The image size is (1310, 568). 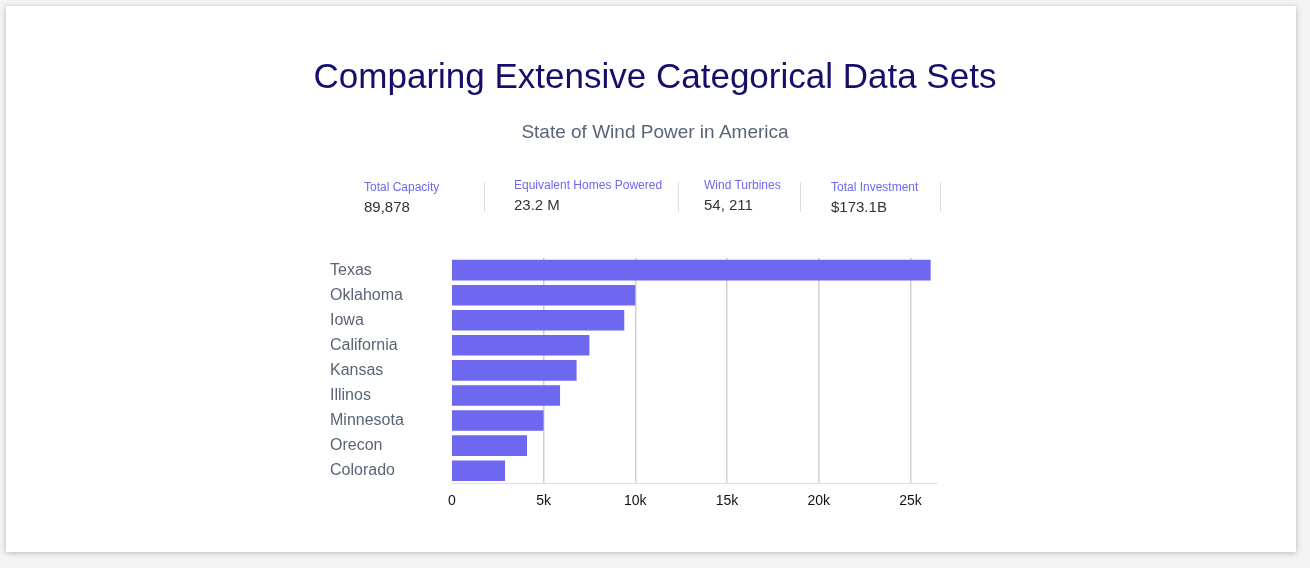 What do you see at coordinates (351, 269) in the screenshot?
I see `y-tick-label: Texas` at bounding box center [351, 269].